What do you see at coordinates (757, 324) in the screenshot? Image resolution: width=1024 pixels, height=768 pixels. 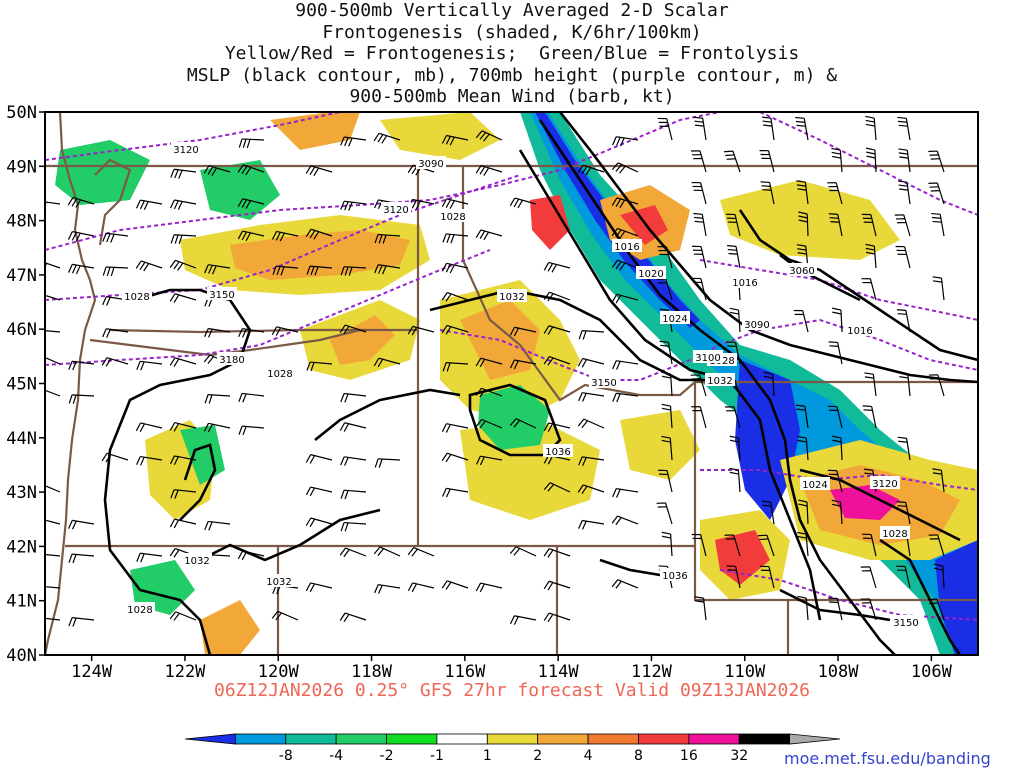 I see `height-label: 3090` at bounding box center [757, 324].